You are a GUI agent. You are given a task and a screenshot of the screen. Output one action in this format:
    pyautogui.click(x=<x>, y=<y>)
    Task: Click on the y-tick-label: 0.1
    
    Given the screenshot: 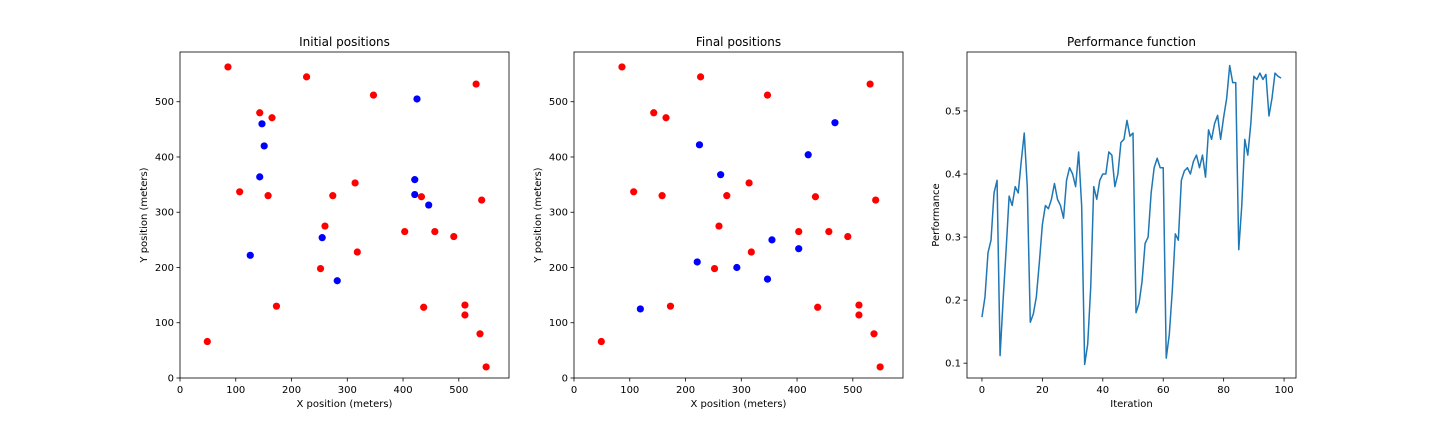 What is the action you would take?
    pyautogui.click(x=953, y=364)
    